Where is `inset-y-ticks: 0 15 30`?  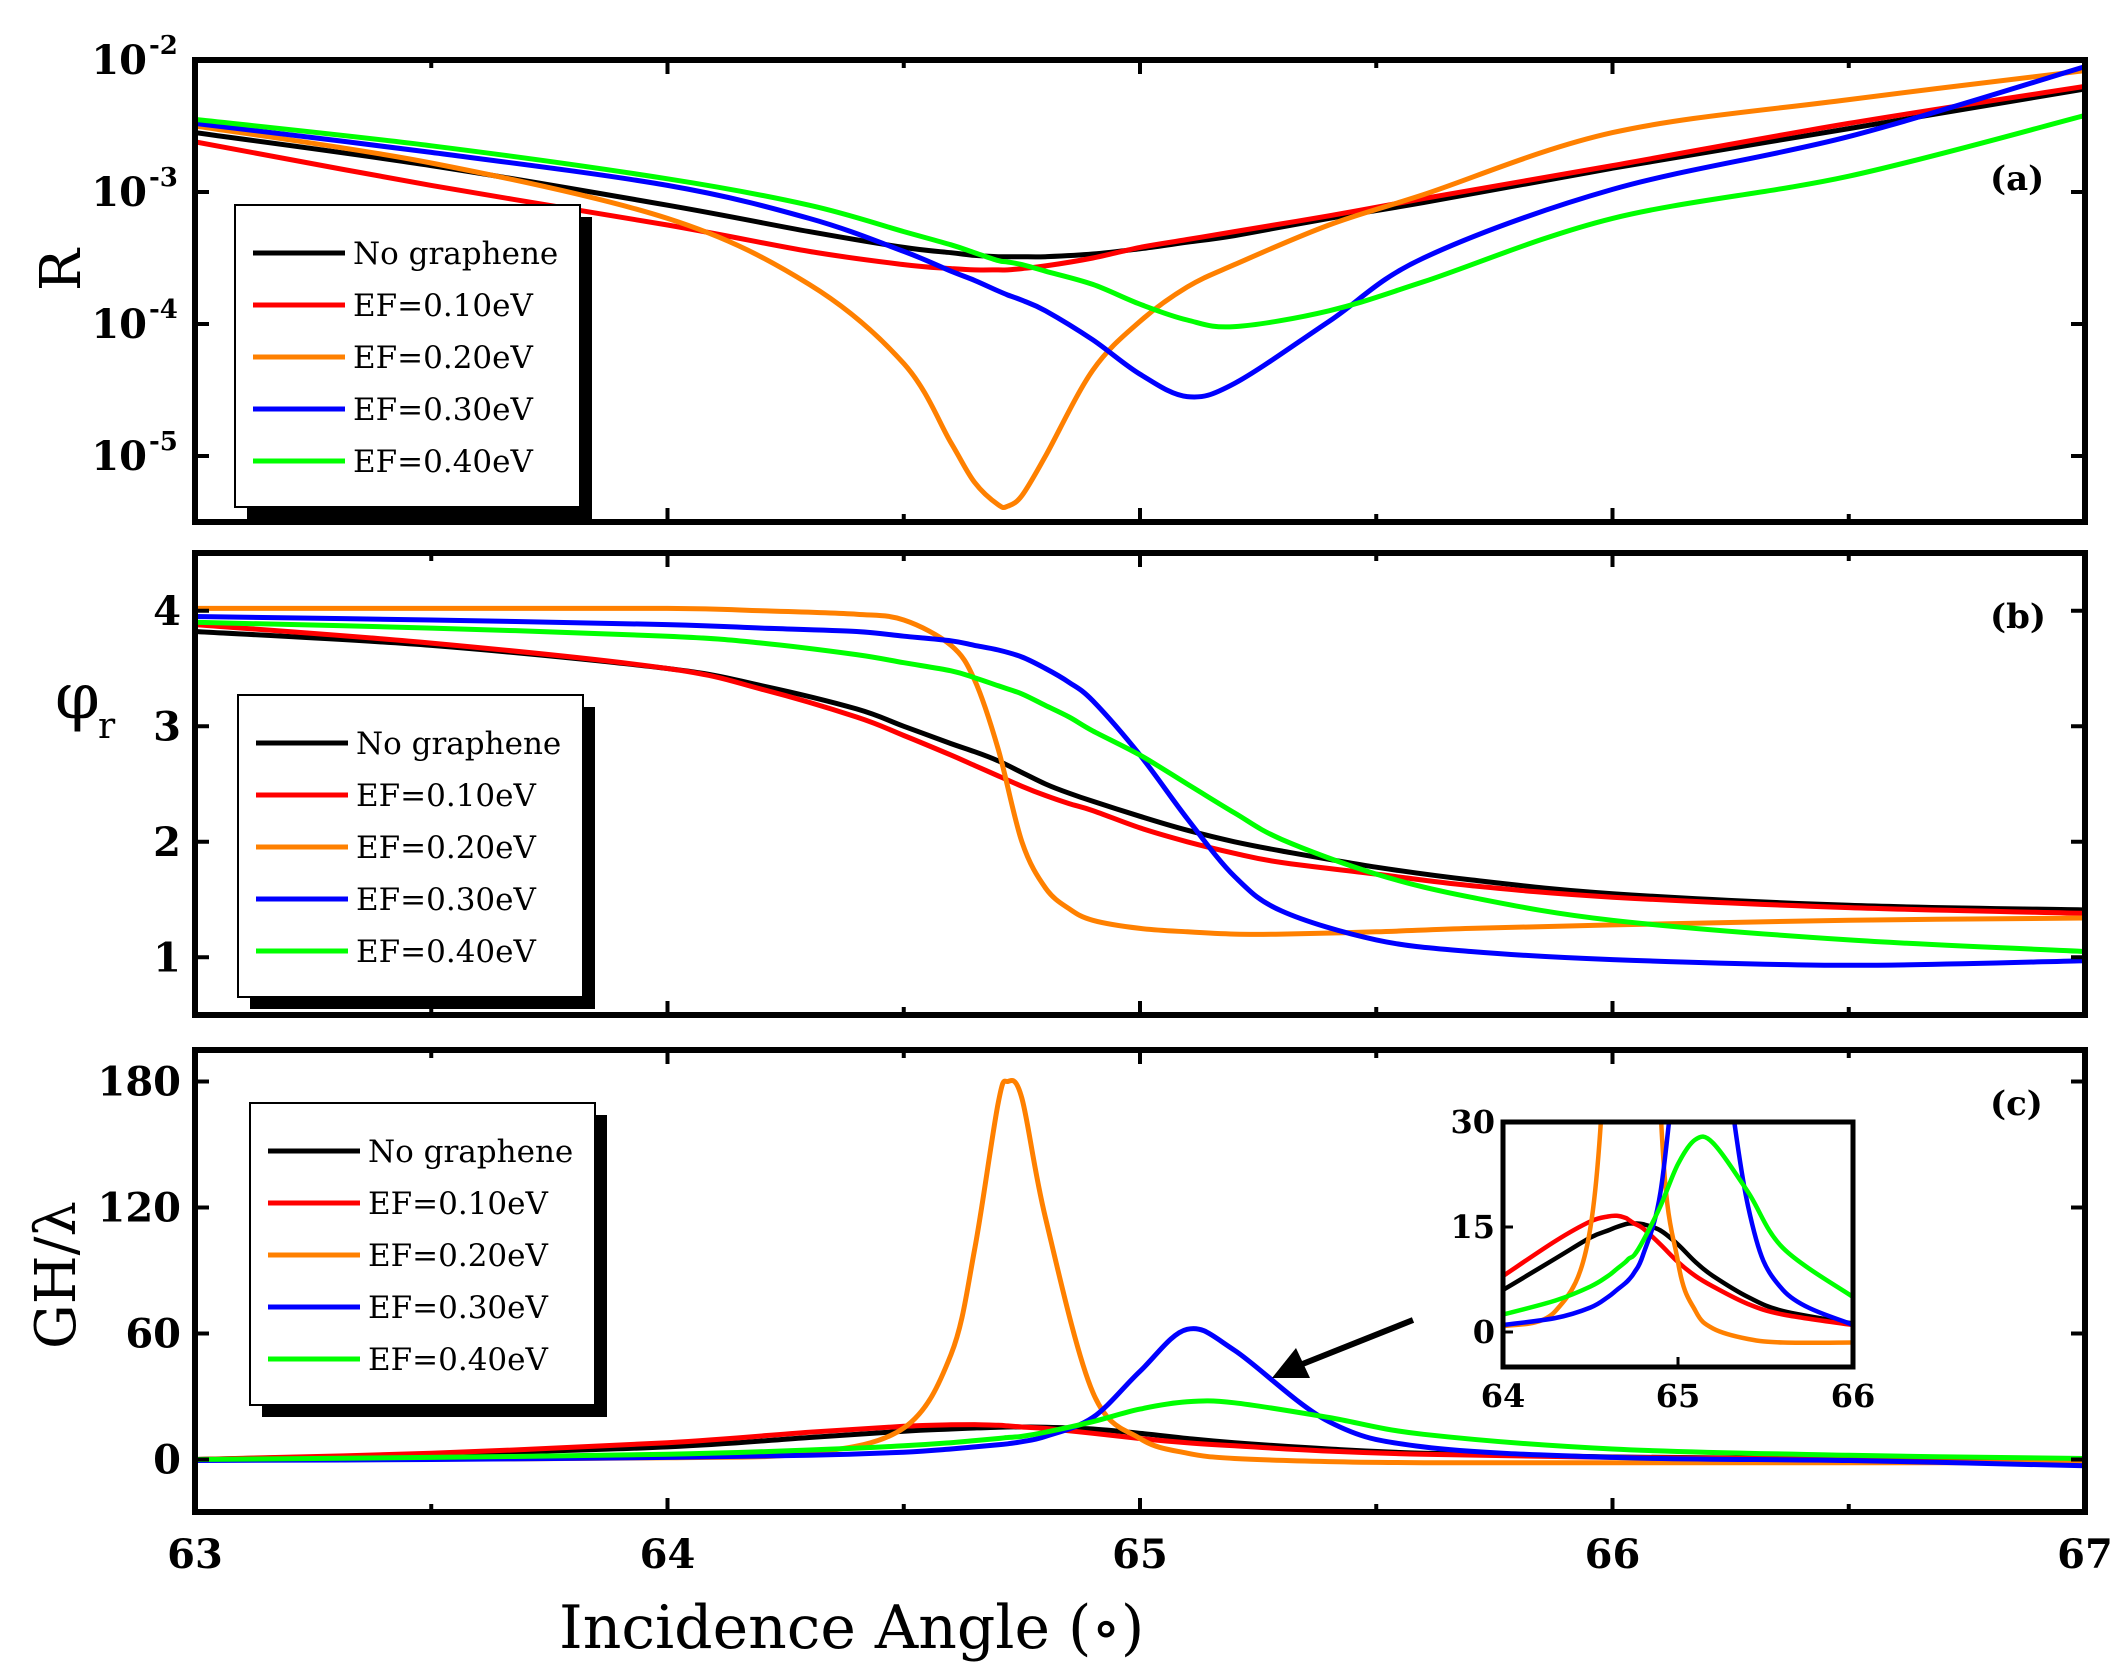 inset-y-ticks: 0 15 30 is located at coordinates (1481, 1227).